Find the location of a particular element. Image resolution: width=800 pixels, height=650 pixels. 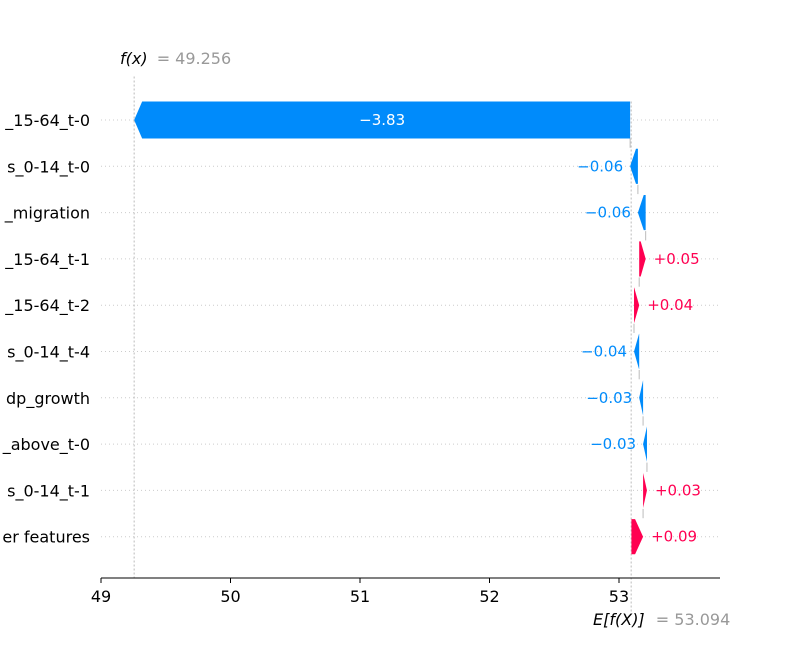

feature-label: s_0-14_t-4 is located at coordinates (48, 353).